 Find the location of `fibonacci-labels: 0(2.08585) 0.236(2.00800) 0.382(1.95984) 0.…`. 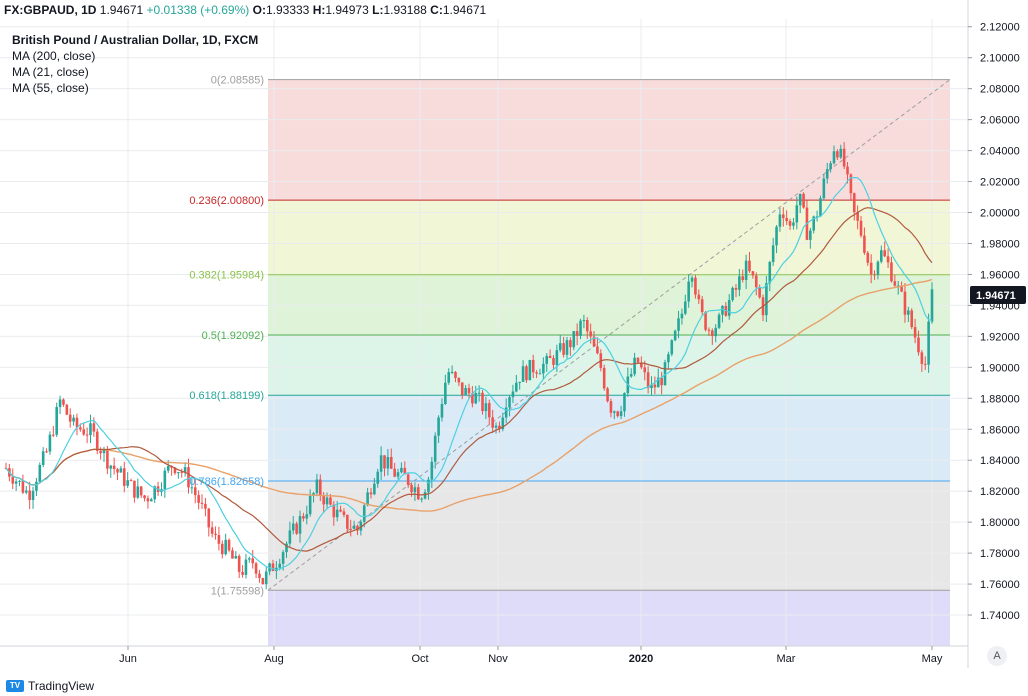

fibonacci-labels: 0(2.08585) 0.236(2.00800) 0.382(1.95984) 0.… is located at coordinates (226, 336).